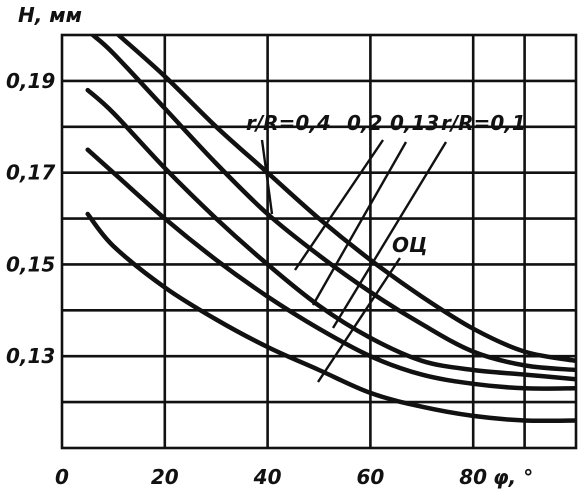 Image resolution: width=587 pixels, height=497 pixels. I want to click on x-axis-label: φ, °, so click(513, 477).